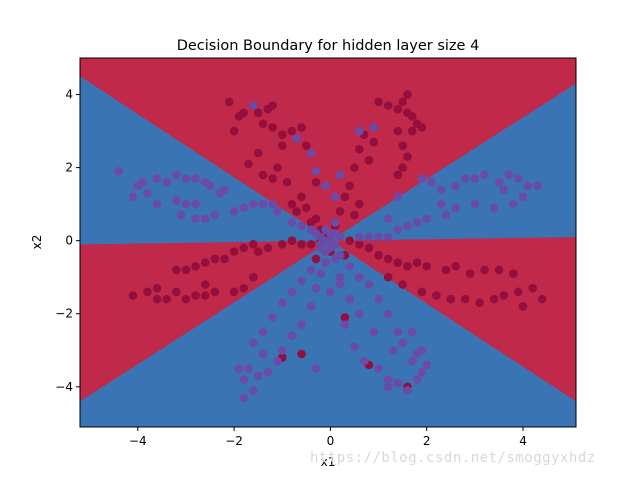 The height and width of the screenshot is (480, 640). What do you see at coordinates (138, 441) in the screenshot?
I see `x-tick-label: −4` at bounding box center [138, 441].